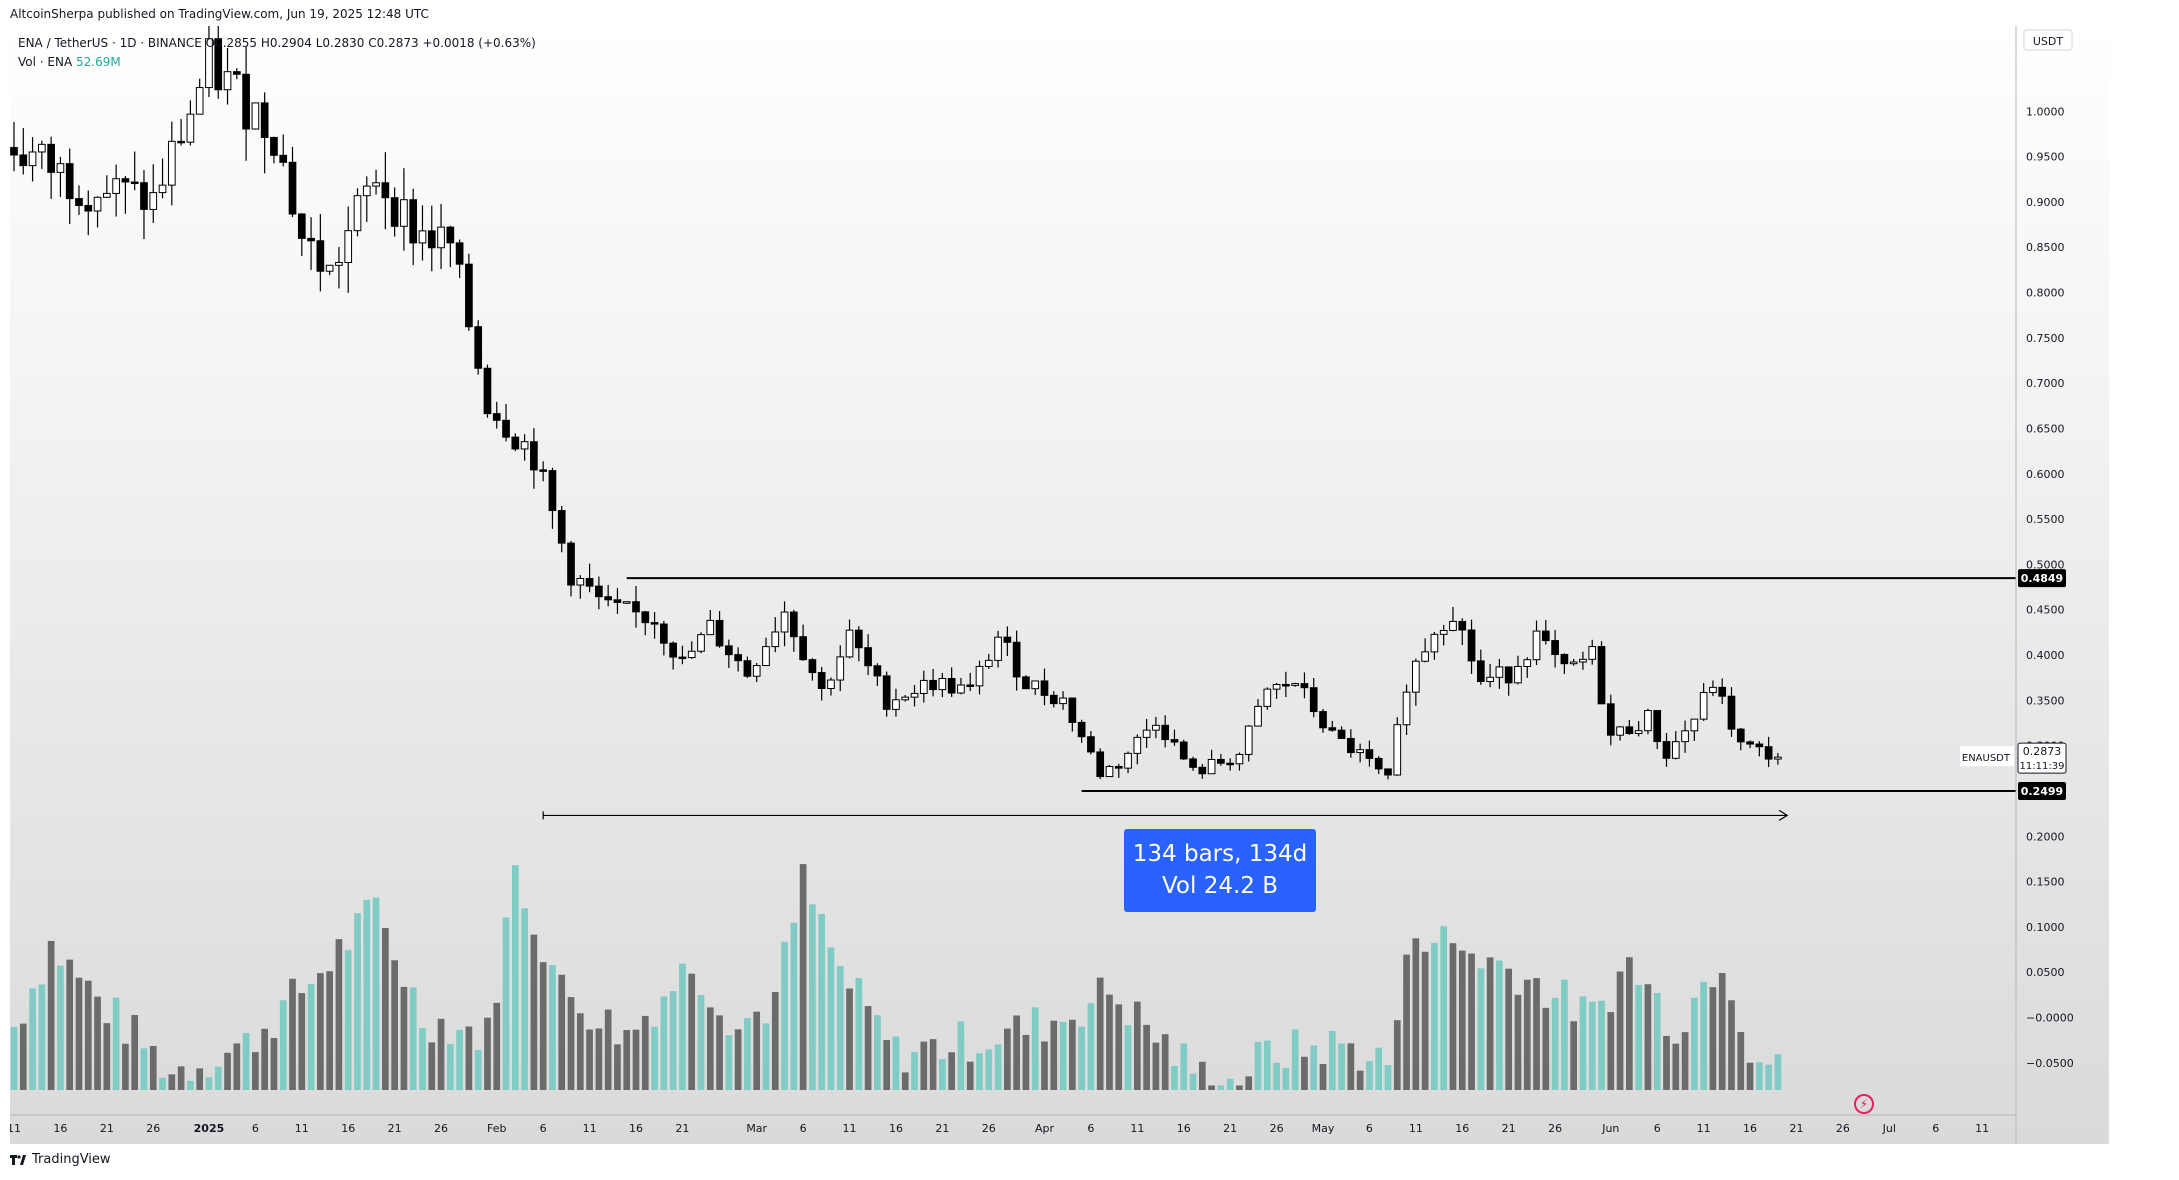 The height and width of the screenshot is (1180, 2179). I want to click on price-tick-label: −0.0000, so click(2050, 1018).